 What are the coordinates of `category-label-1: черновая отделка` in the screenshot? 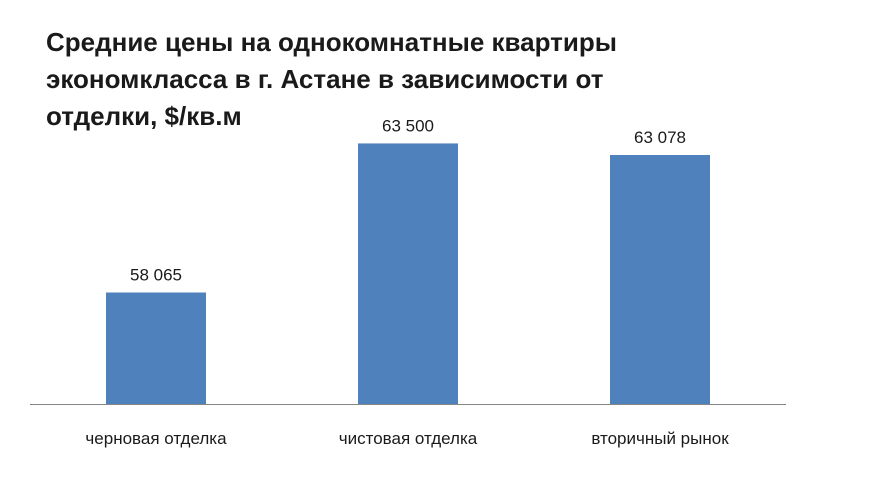 It's located at (156, 438).